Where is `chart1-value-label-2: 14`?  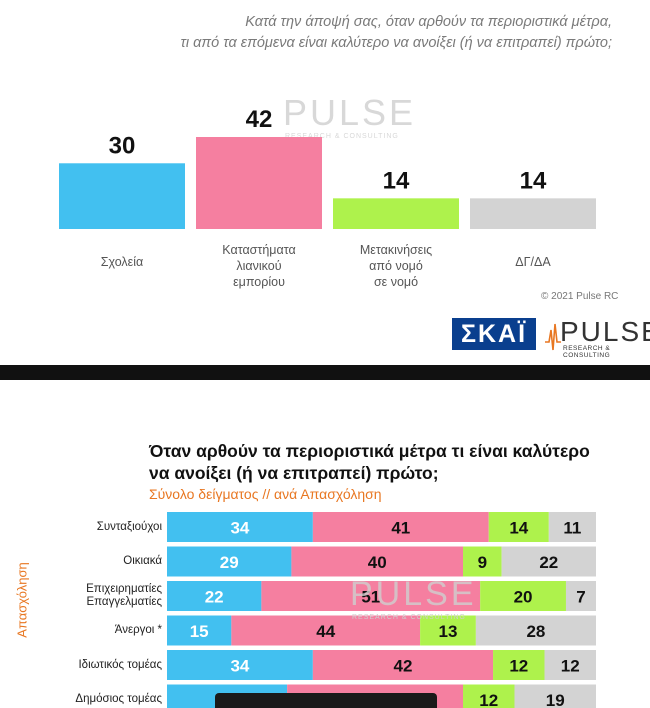 chart1-value-label-2: 14 is located at coordinates (396, 180).